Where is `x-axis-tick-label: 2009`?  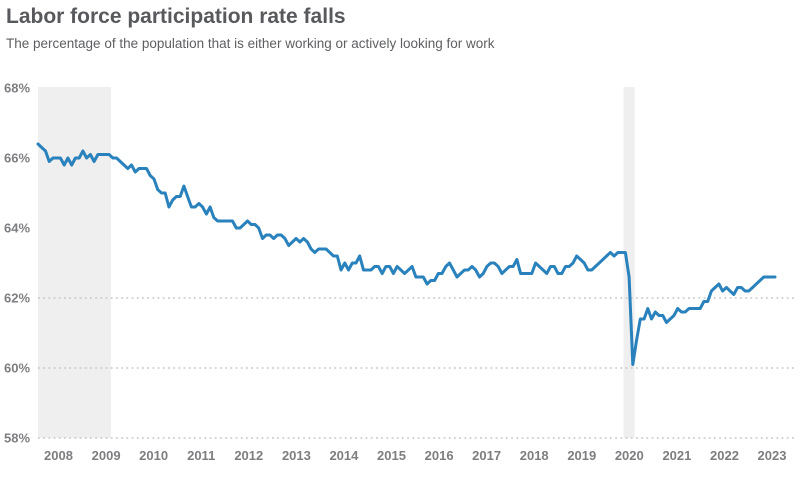
x-axis-tick-label: 2009 is located at coordinates (106, 455).